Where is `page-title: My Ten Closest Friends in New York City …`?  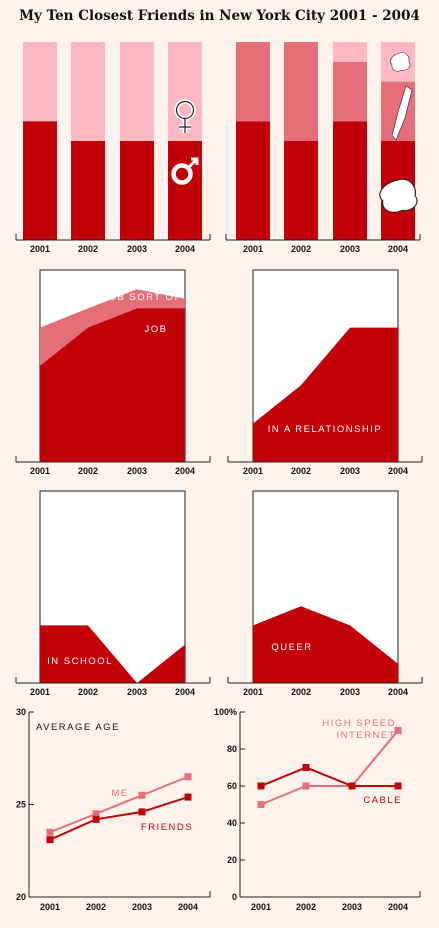 page-title: My Ten Closest Friends in New York City … is located at coordinates (219, 16).